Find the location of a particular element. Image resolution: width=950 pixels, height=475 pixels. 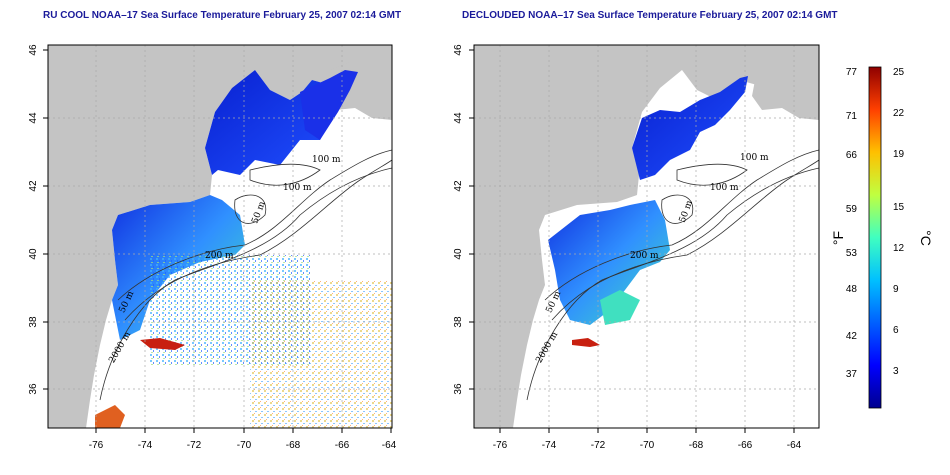

left-y-ticks: 36 38 40 42 44 46 is located at coordinates (38, 219).